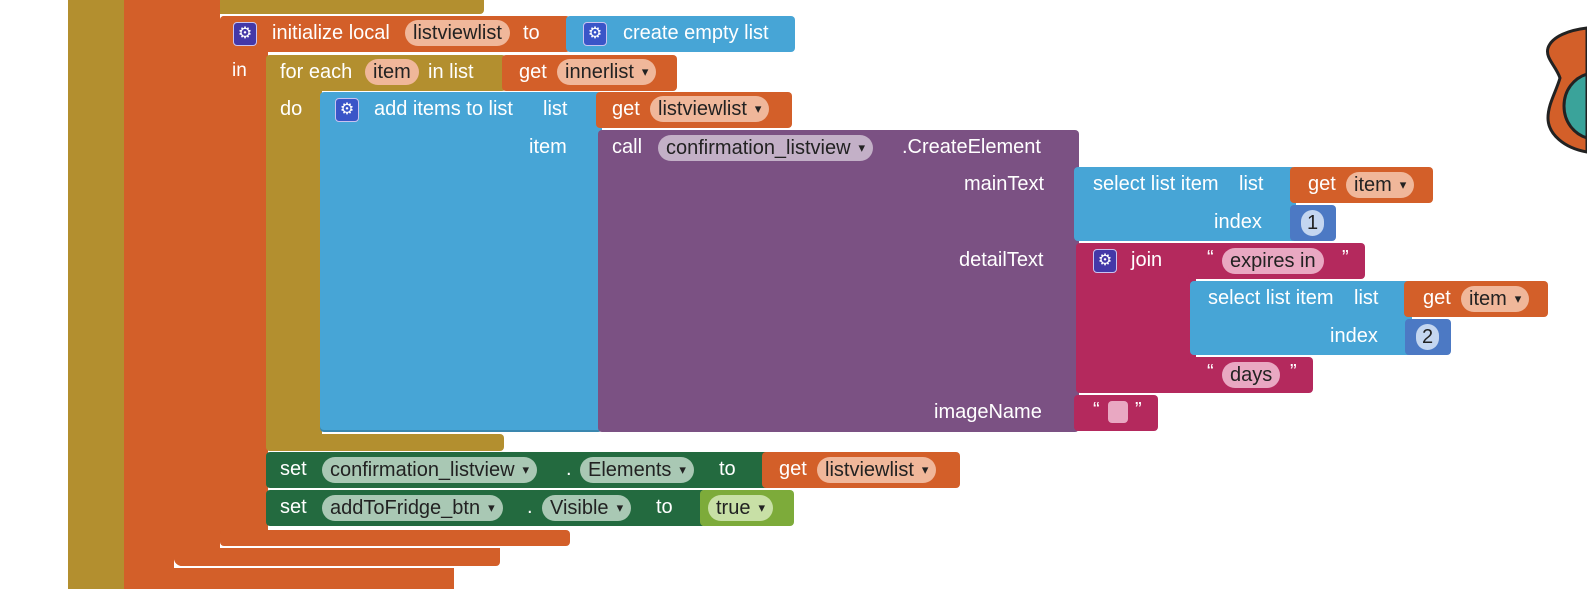 The height and width of the screenshot is (589, 1587). I want to click on for-each-spine, so click(294, 253).